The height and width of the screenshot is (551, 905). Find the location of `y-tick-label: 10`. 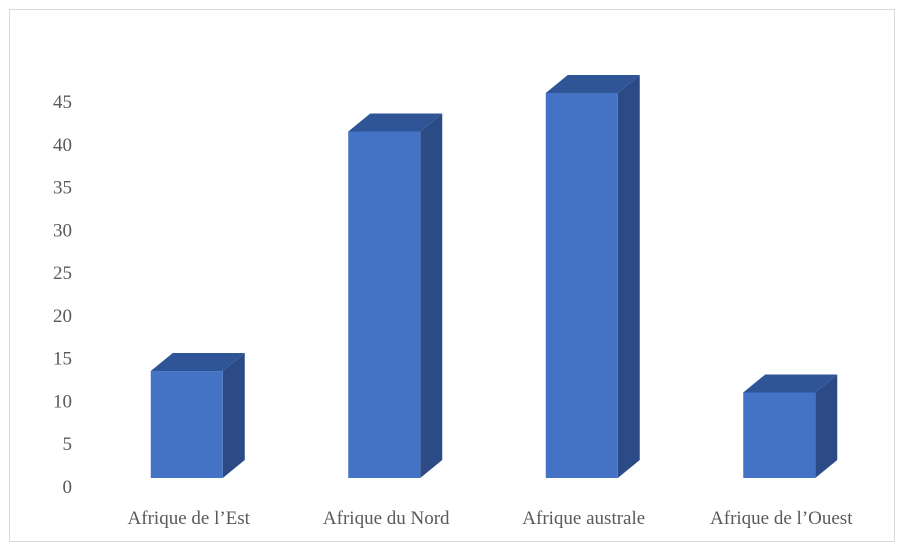

y-tick-label: 10 is located at coordinates (62, 401).